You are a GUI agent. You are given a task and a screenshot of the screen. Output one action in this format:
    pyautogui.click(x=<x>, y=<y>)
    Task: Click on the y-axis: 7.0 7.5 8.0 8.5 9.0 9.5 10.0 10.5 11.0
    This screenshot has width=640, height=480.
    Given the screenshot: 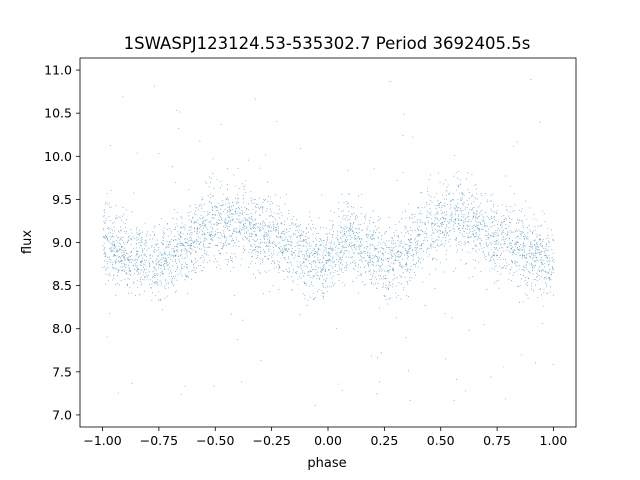 What is the action you would take?
    pyautogui.click(x=62, y=242)
    